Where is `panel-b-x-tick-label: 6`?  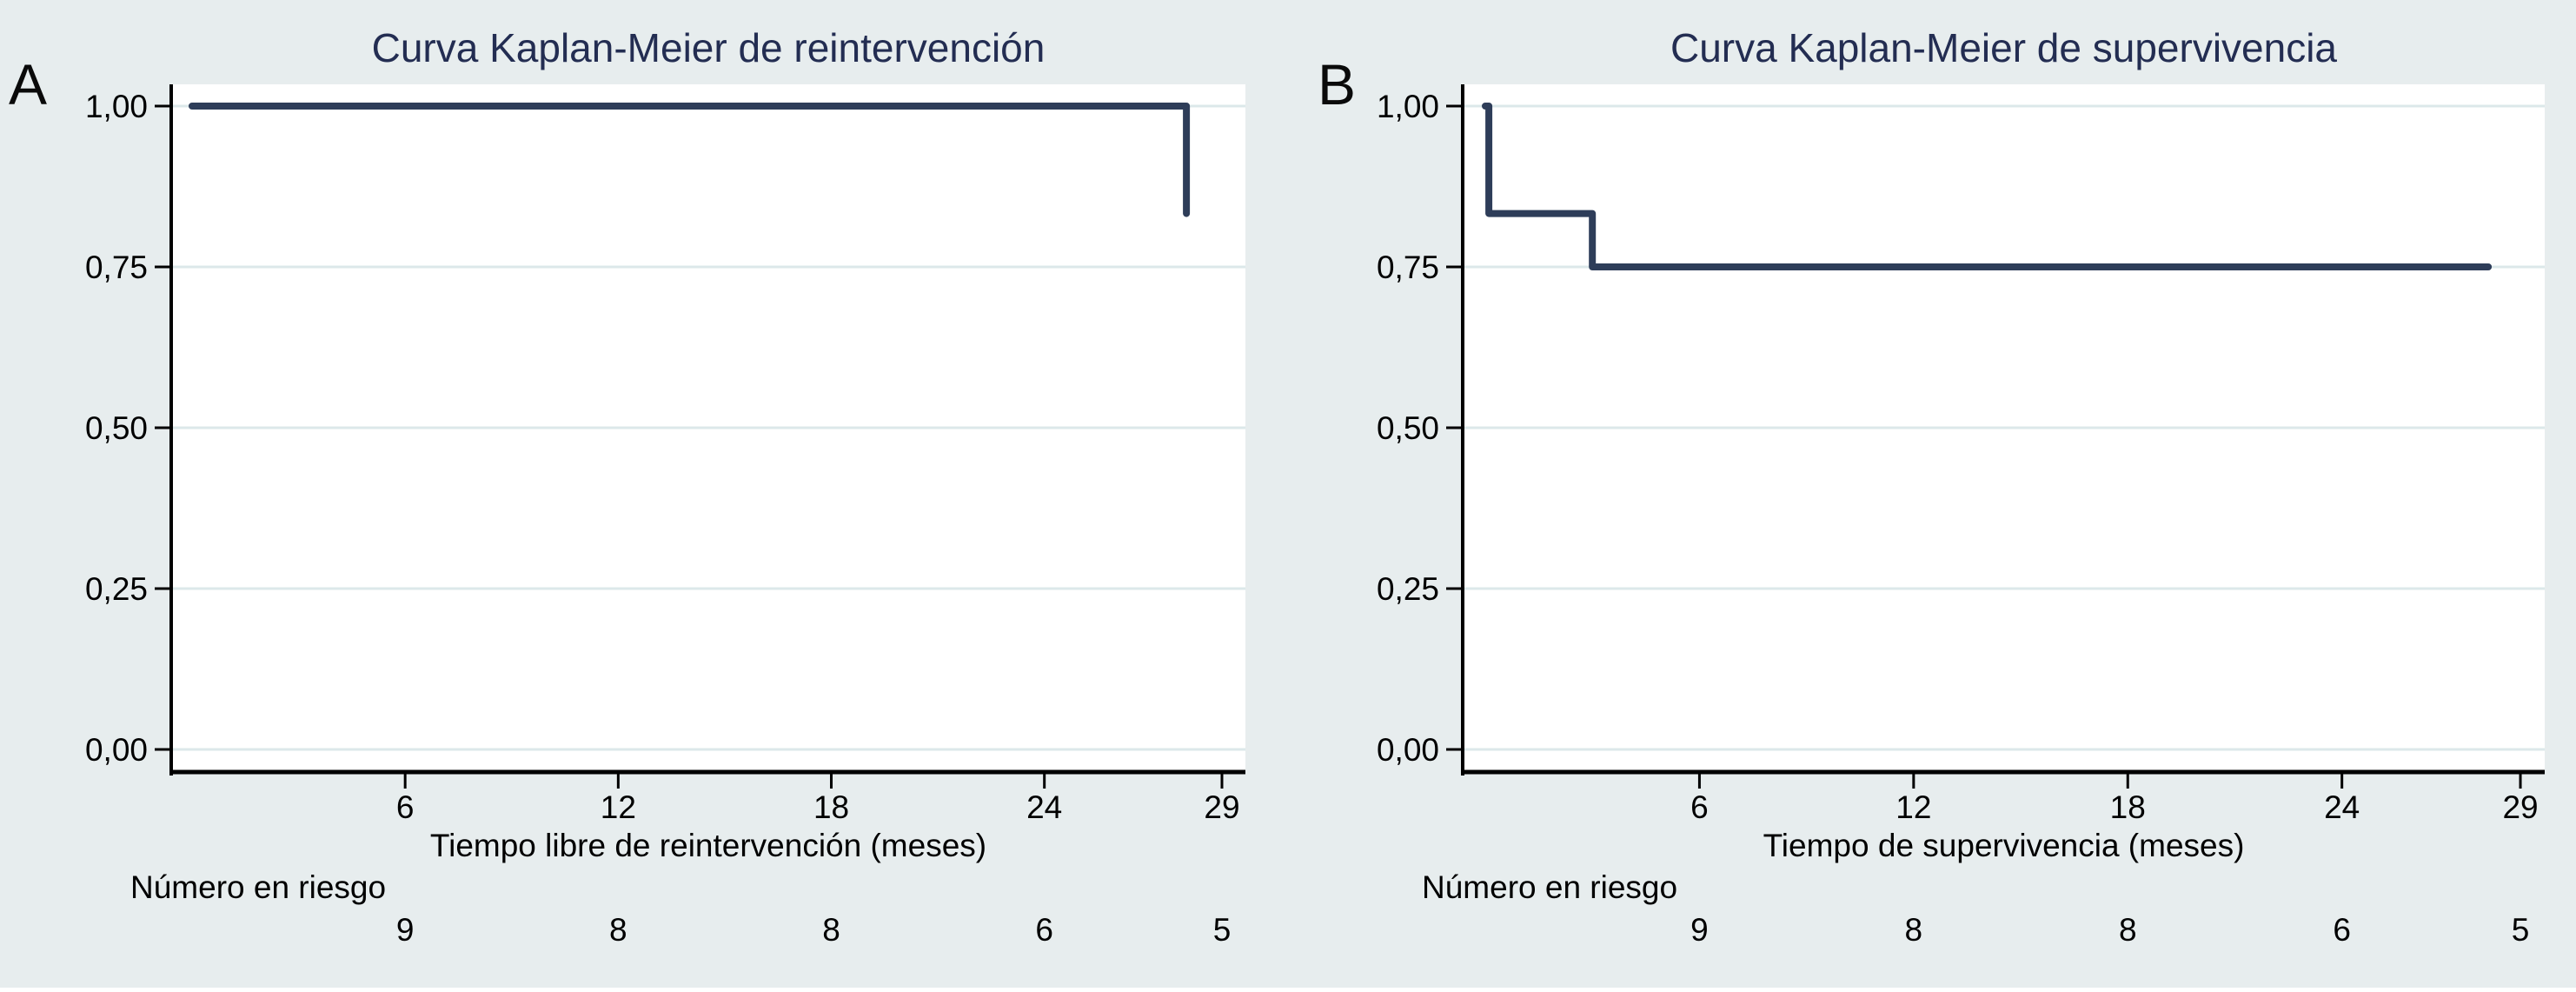 panel-b-x-tick-label: 6 is located at coordinates (1699, 807).